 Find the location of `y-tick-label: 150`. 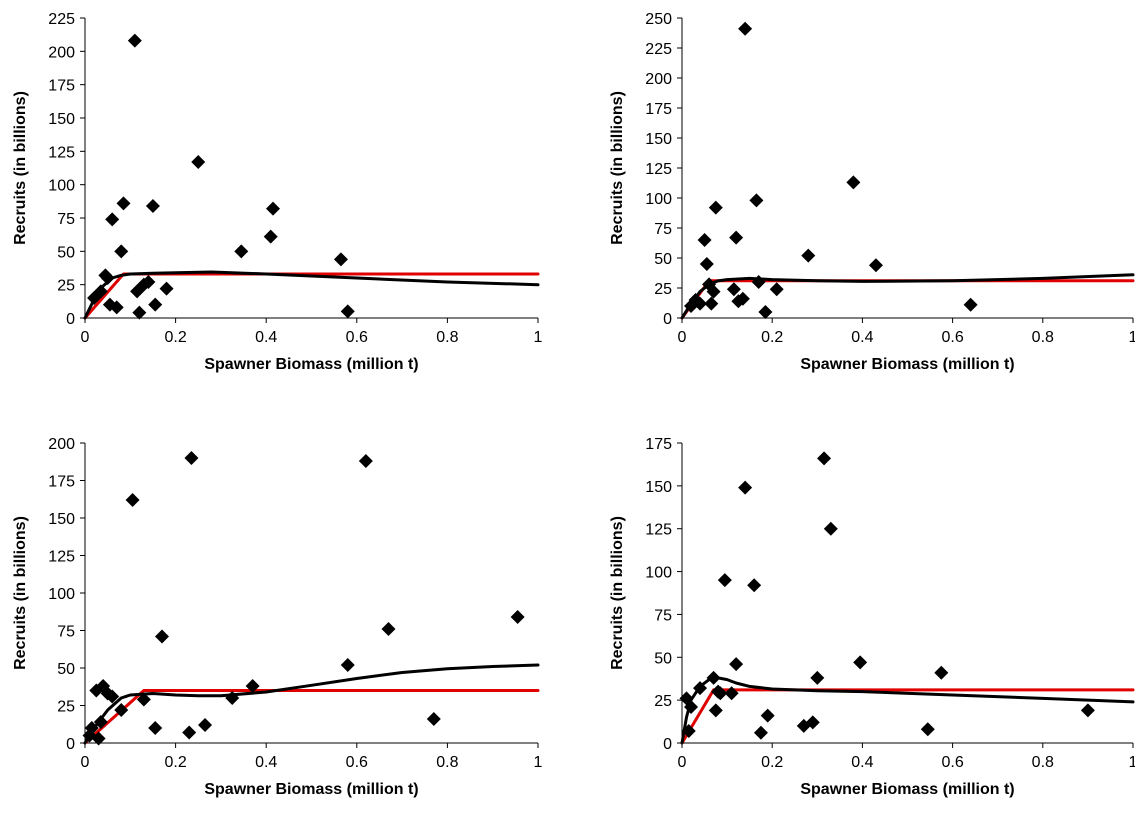

y-tick-label: 150 is located at coordinates (658, 487).